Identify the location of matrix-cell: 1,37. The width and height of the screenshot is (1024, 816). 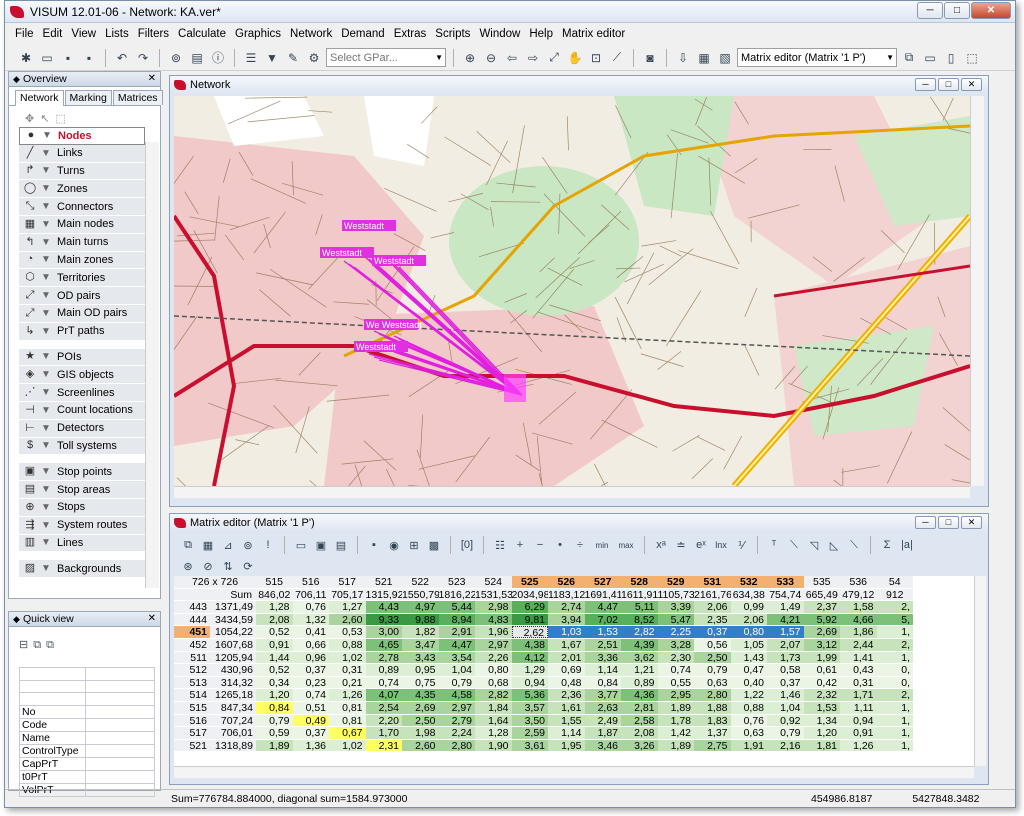
(712, 733).